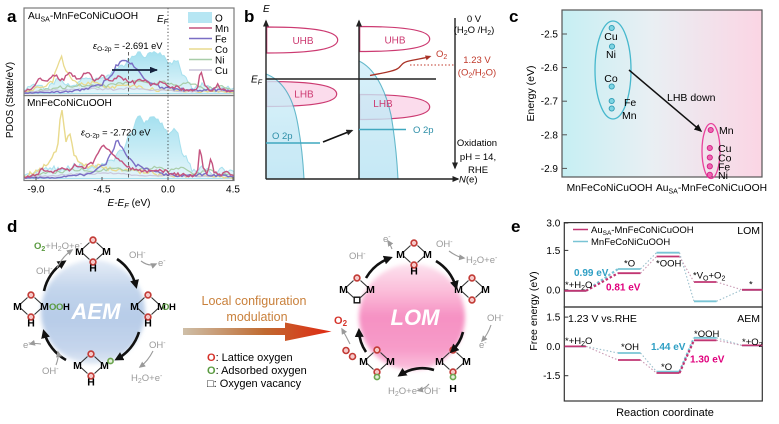 Image resolution: width=779 pixels, height=424 pixels. I want to click on svg-text: 0.81 eV, so click(623, 288).